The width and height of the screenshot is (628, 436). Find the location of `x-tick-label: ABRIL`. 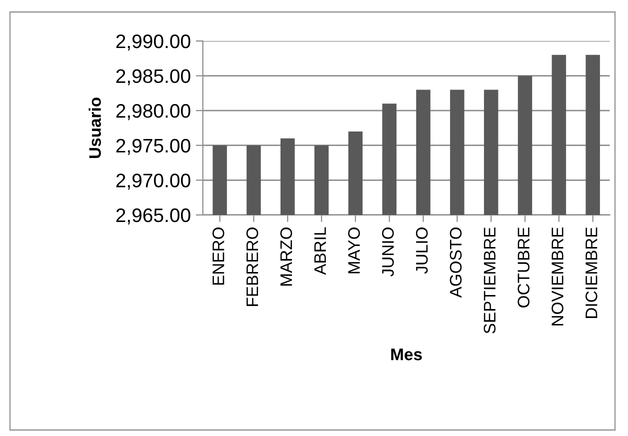

x-tick-label: ABRIL is located at coordinates (320, 251).